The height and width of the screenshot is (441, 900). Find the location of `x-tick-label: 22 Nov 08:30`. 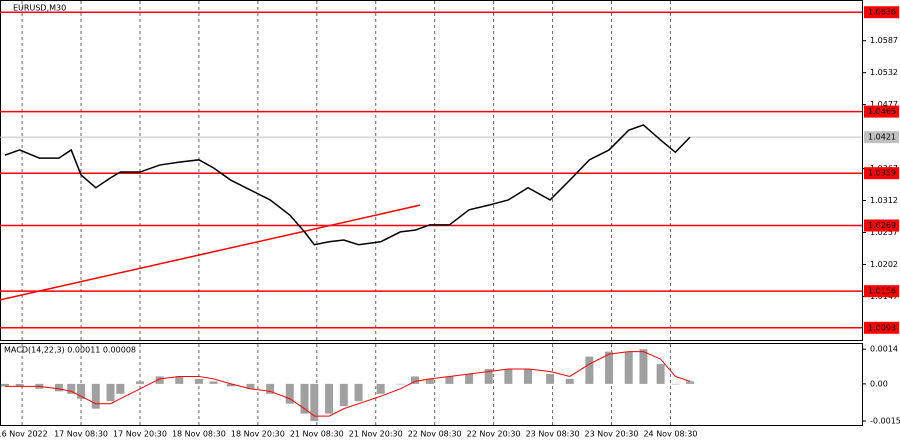

x-tick-label: 22 Nov 08:30 is located at coordinates (435, 434).